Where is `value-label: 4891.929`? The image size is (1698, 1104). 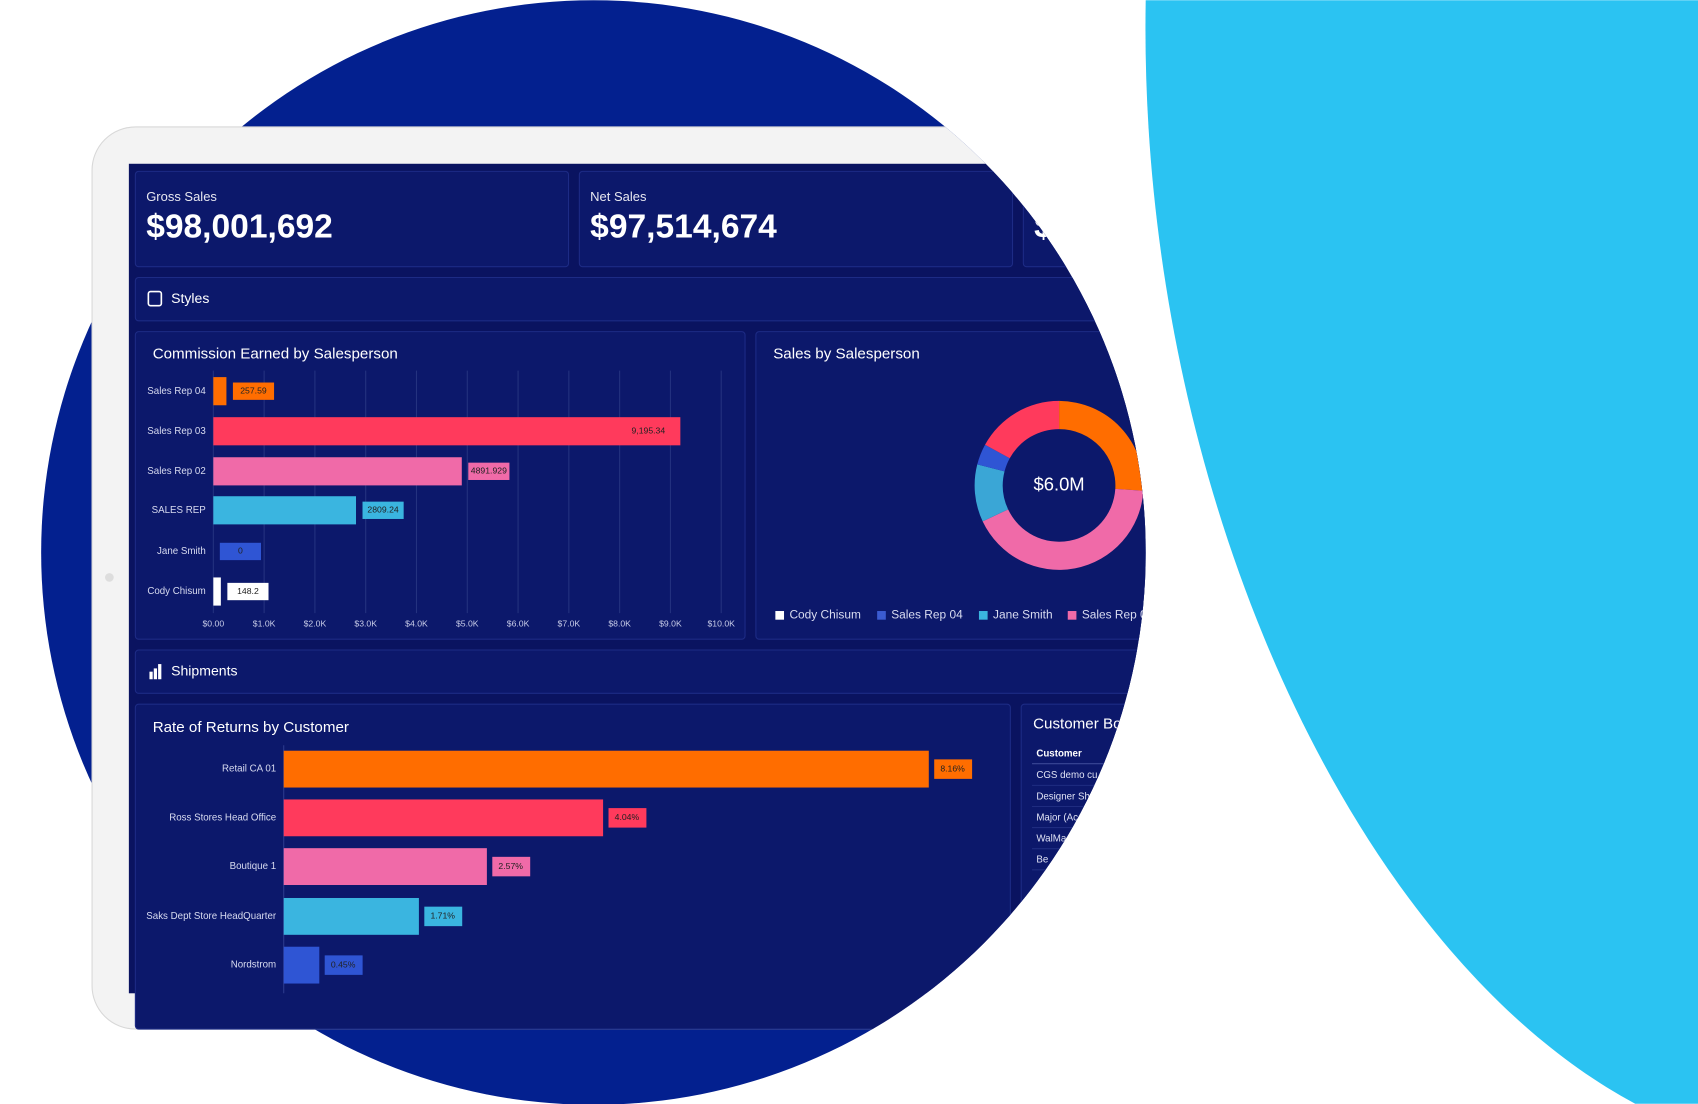 value-label: 4891.929 is located at coordinates (489, 471).